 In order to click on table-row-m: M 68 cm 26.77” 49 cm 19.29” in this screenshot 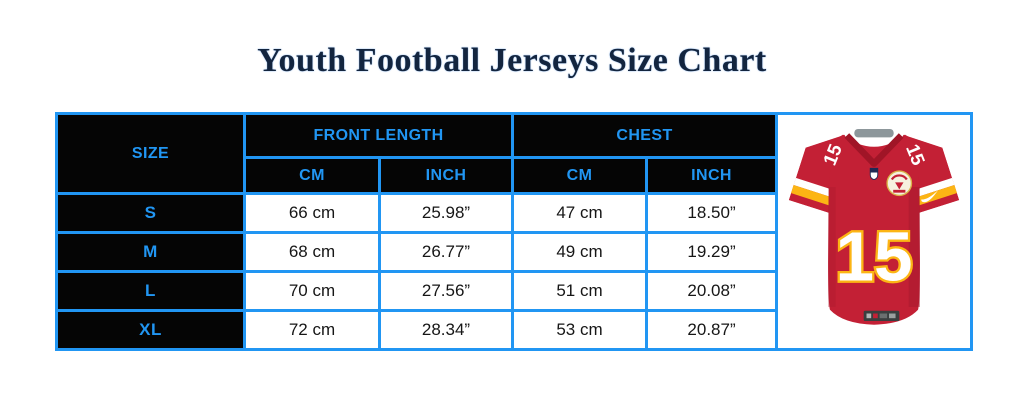, I will do `click(513, 252)`.